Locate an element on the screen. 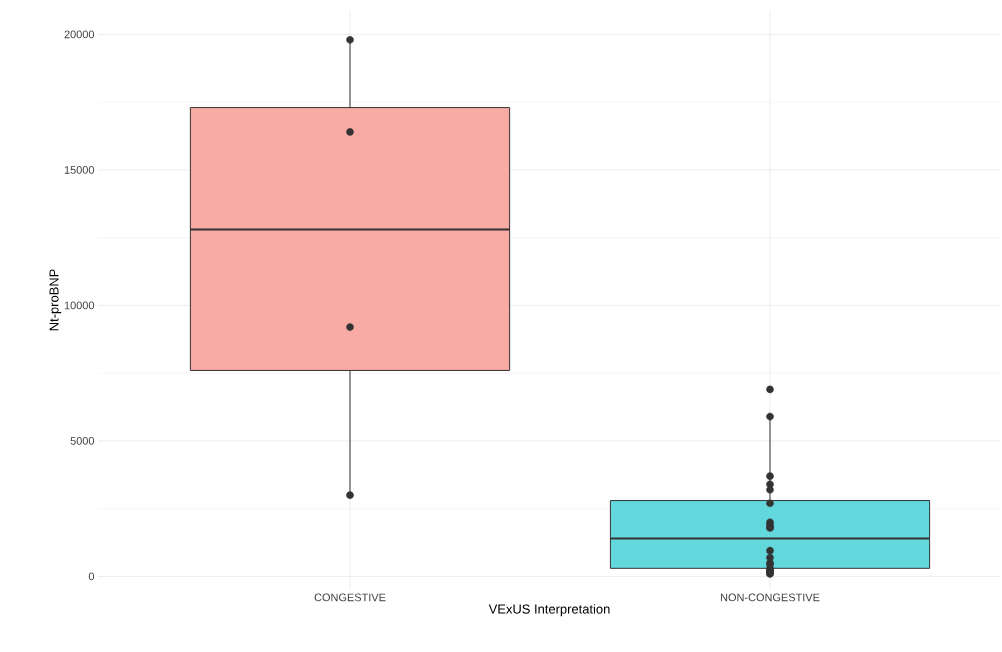 This screenshot has width=1002, height=652. y-tick-label: 20000 is located at coordinates (79, 34).